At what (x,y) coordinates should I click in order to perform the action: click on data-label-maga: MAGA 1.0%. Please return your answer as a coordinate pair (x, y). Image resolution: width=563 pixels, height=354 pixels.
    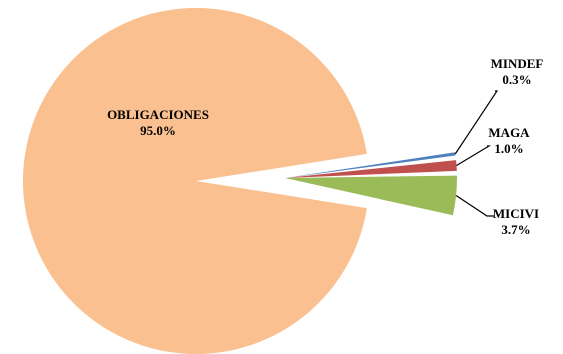
    Looking at the image, I should click on (509, 140).